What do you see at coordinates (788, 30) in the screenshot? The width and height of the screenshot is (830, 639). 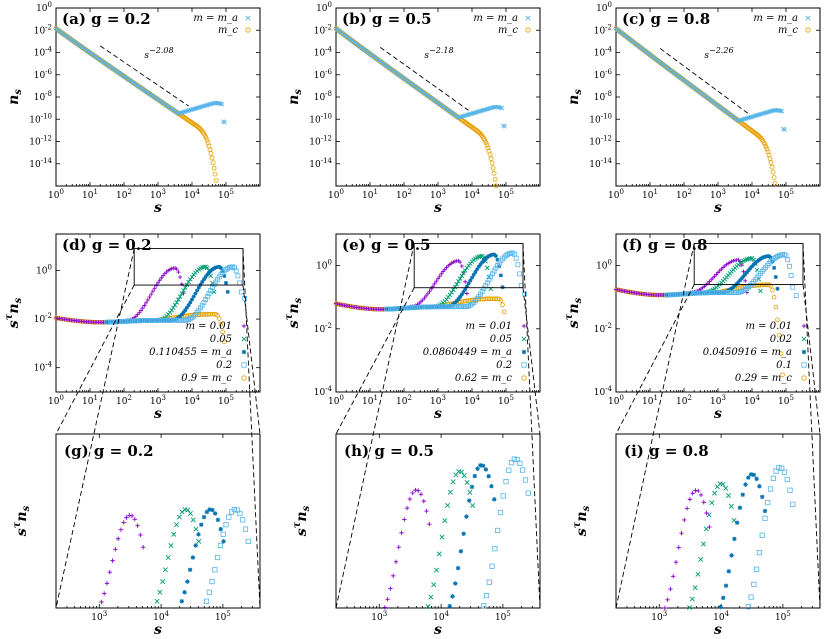 I see `legend-entry: m_c` at bounding box center [788, 30].